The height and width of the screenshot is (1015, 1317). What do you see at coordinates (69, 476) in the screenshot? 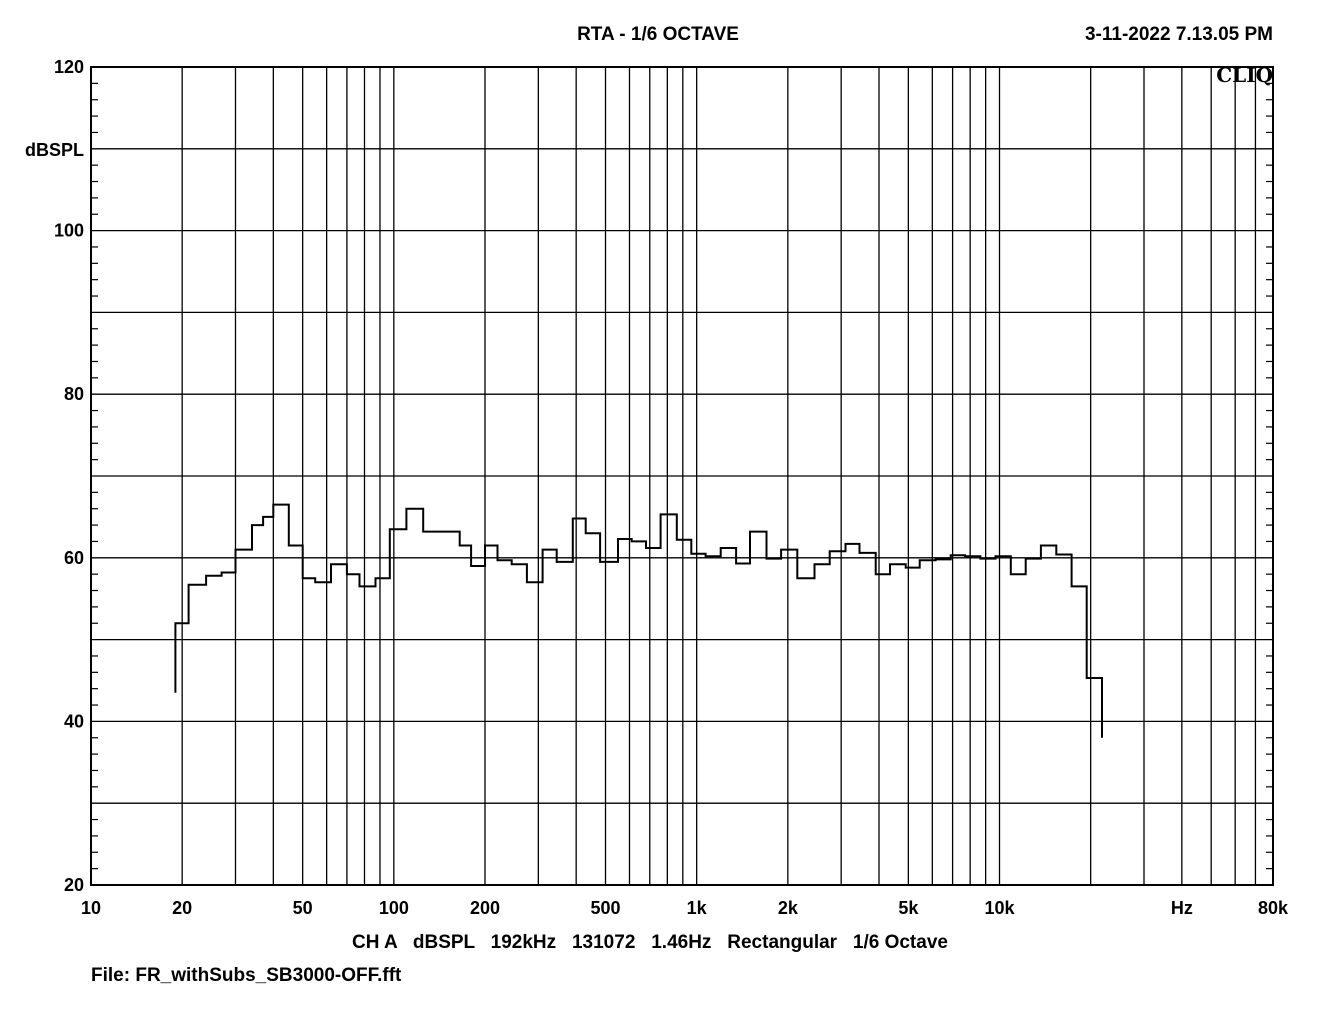
I see `y-tick-labels: 120 100 80 60 40 20` at bounding box center [69, 476].